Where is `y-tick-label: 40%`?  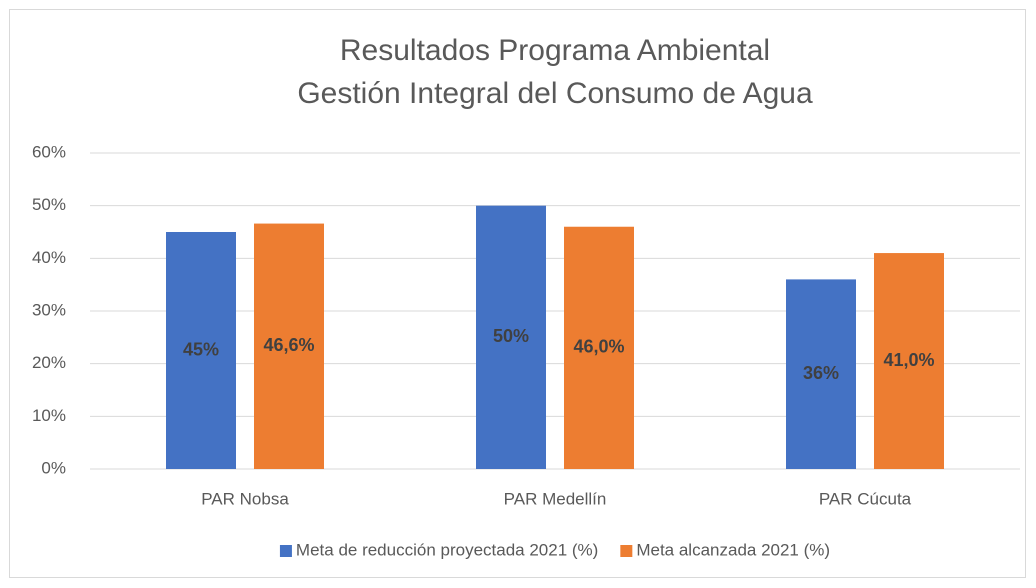 y-tick-label: 40% is located at coordinates (49, 257).